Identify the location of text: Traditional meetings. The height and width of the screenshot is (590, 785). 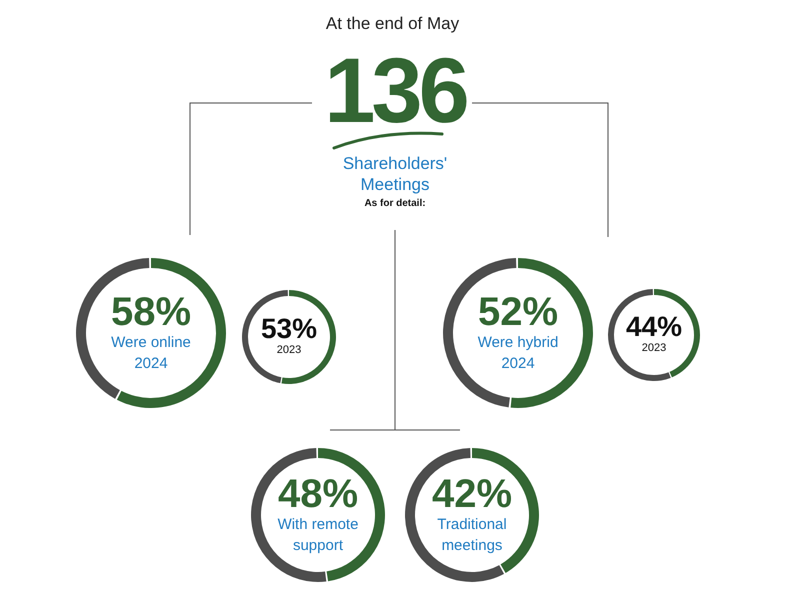
(472, 535).